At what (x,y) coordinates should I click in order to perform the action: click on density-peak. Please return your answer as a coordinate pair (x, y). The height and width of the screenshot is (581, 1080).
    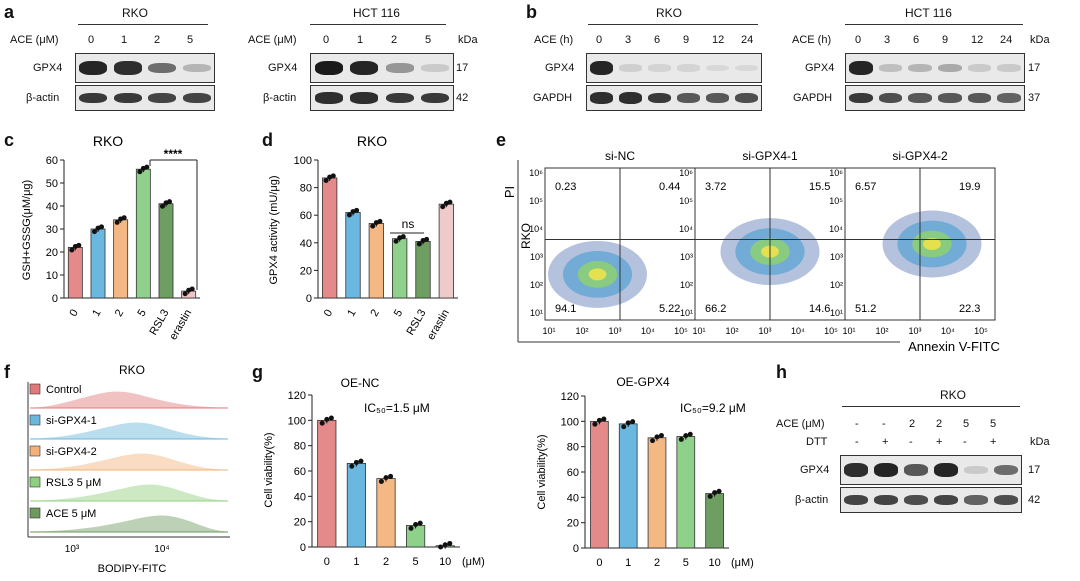
    Looking at the image, I should click on (932, 244).